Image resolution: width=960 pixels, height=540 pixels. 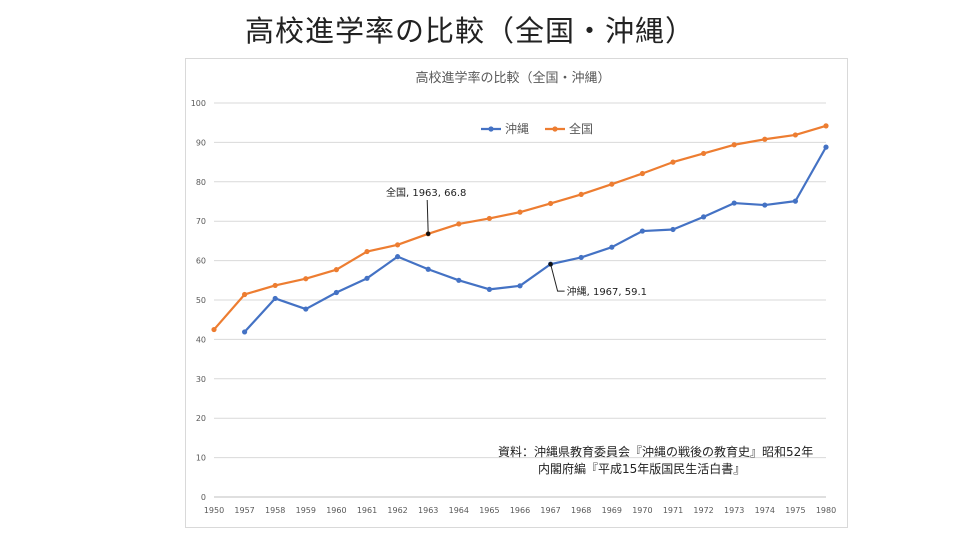 What do you see at coordinates (581, 510) in the screenshot?
I see `x-tick-label: 1968` at bounding box center [581, 510].